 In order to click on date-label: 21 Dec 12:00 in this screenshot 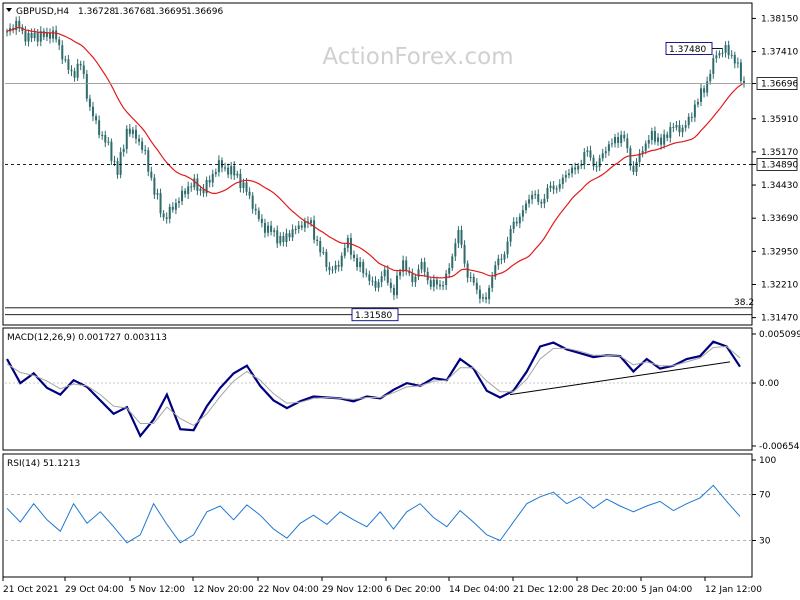, I will do `click(543, 590)`.